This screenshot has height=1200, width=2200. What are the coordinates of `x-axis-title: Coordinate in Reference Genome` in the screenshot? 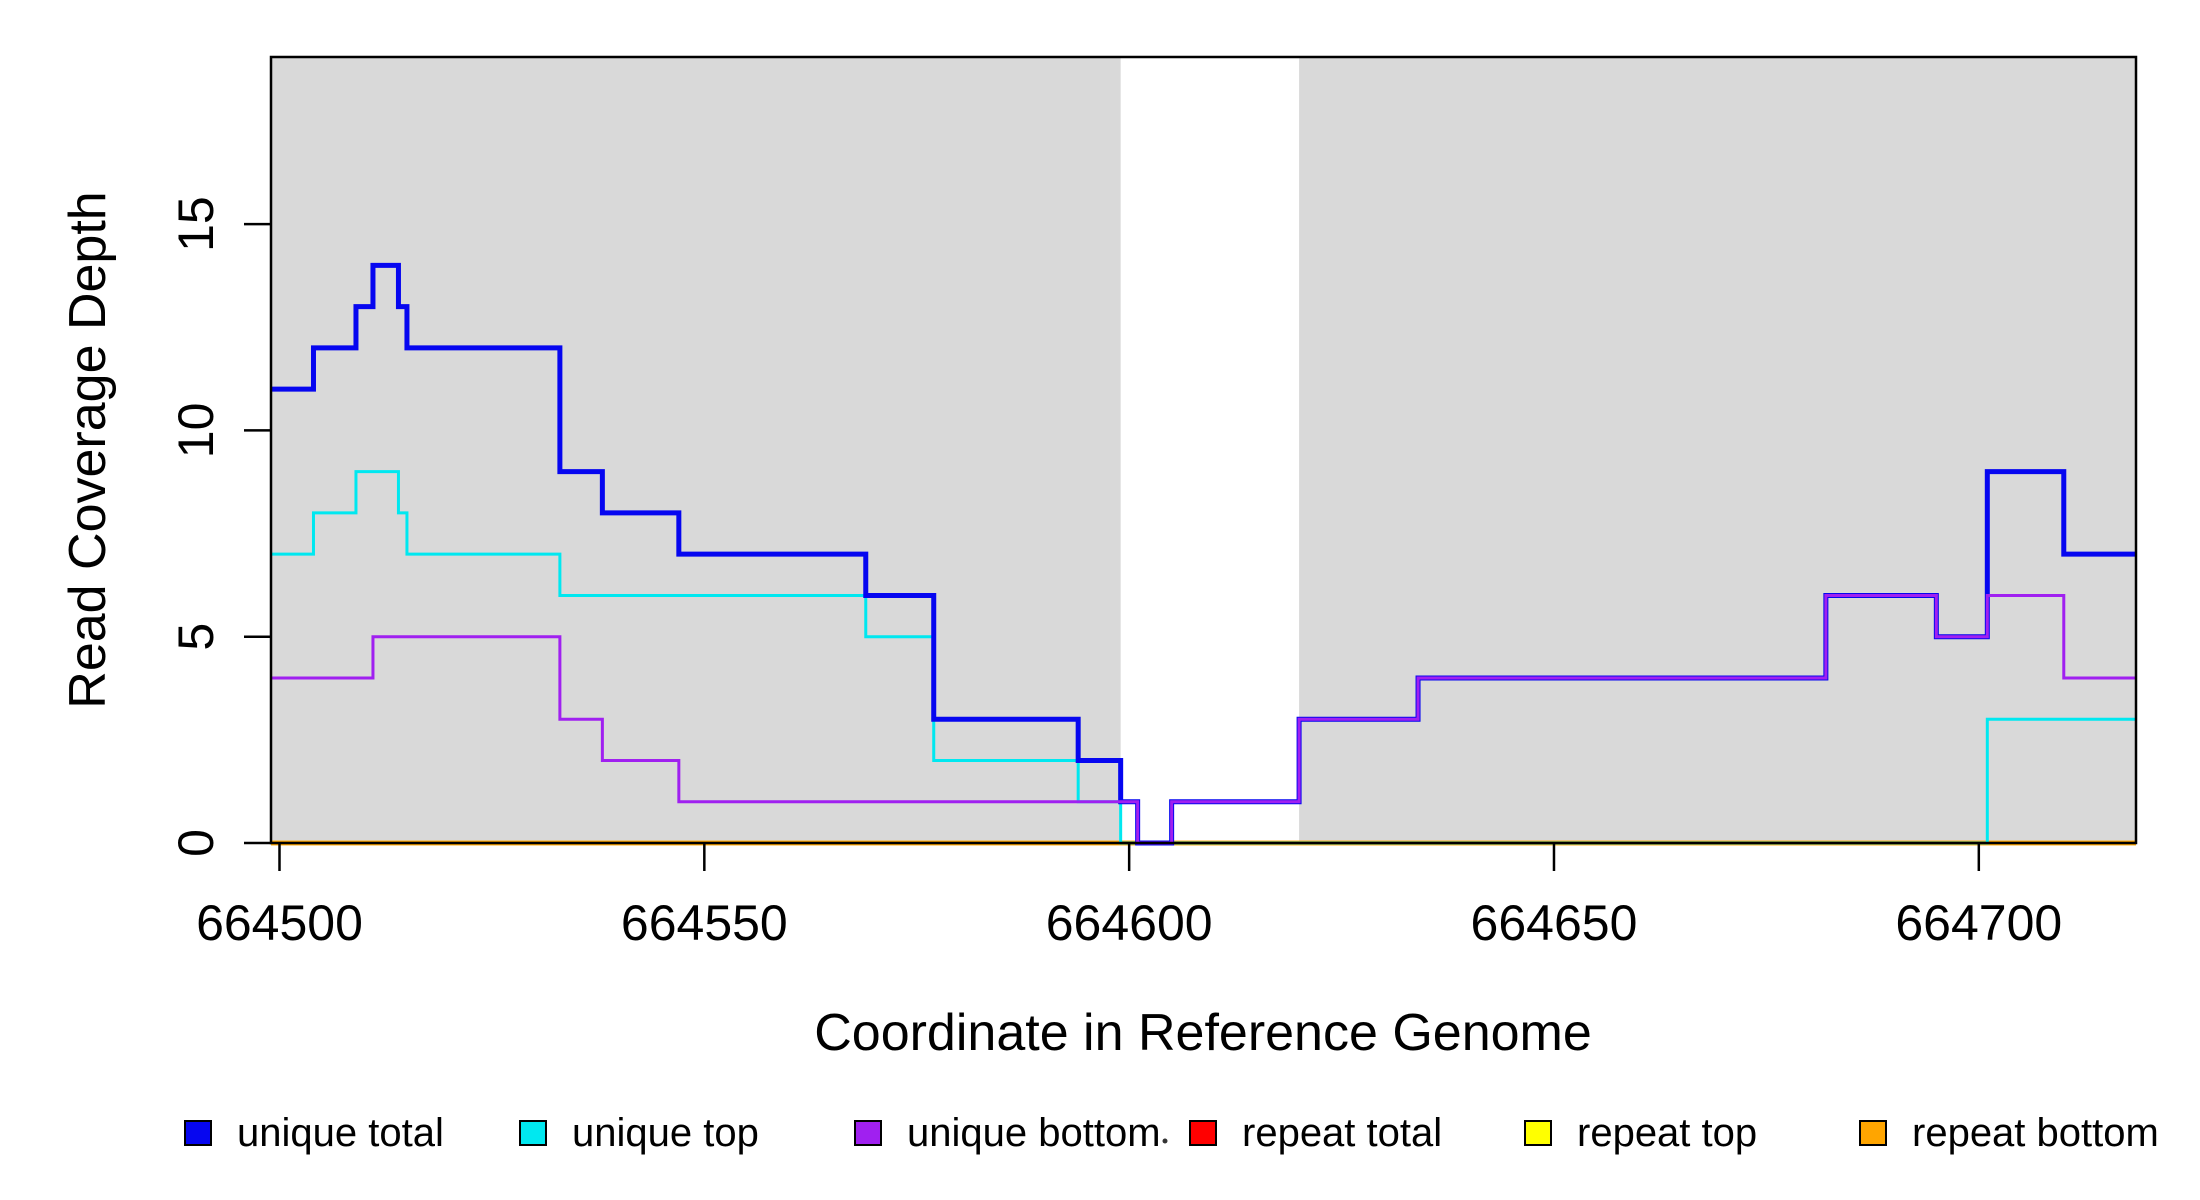 It's located at (1203, 1033).